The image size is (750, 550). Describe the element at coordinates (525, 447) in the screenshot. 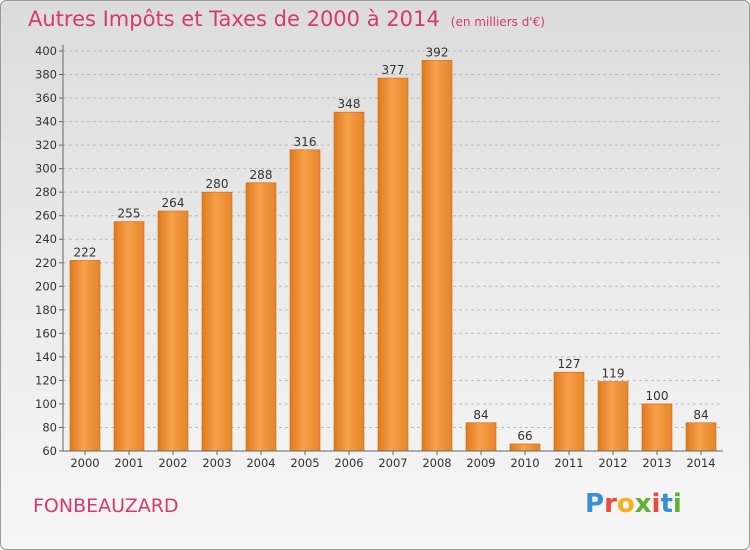

I see `bar-2010` at that location.